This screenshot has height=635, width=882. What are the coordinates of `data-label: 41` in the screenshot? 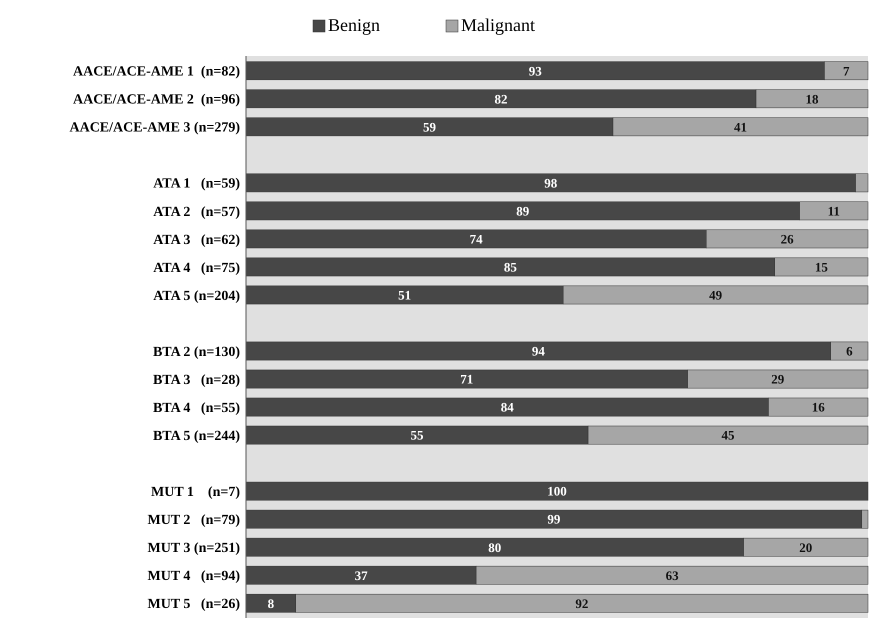 It's located at (740, 126).